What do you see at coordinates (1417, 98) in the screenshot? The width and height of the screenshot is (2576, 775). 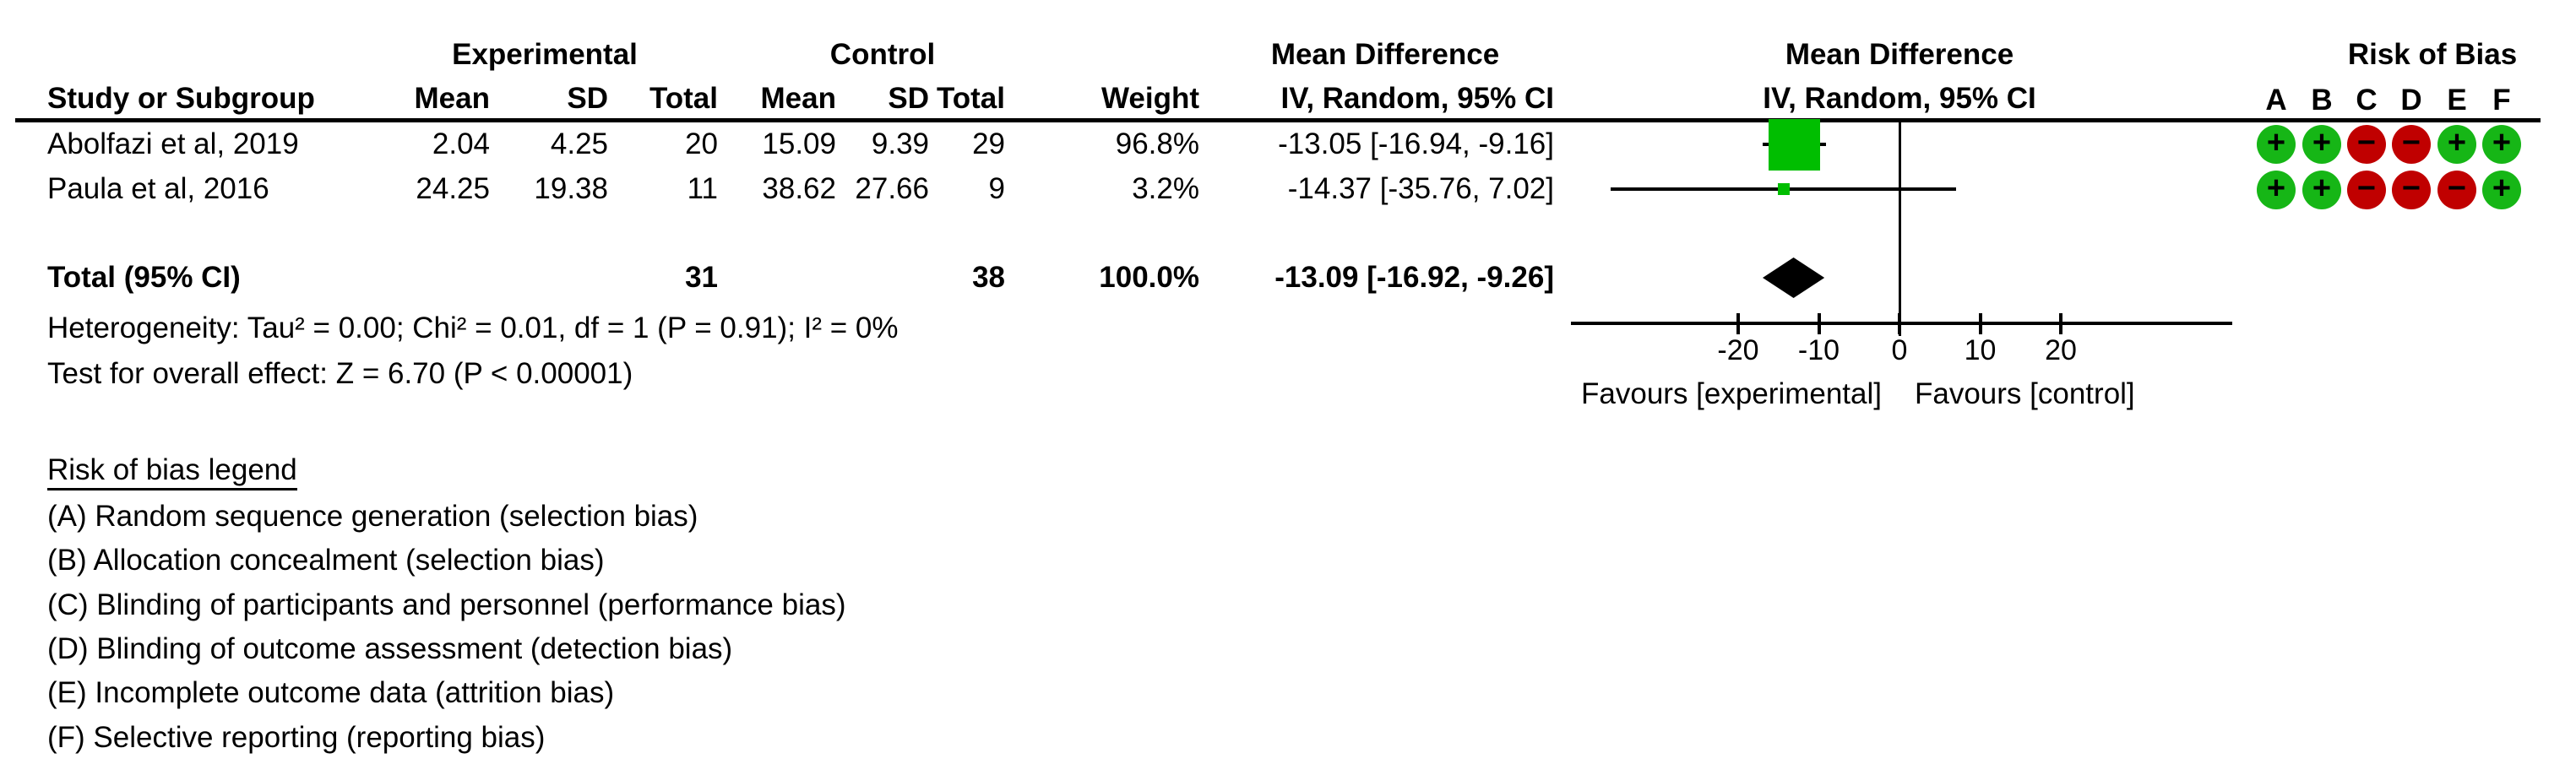 I see `col-header-iv-text: IV, Random, 95% CI` at bounding box center [1417, 98].